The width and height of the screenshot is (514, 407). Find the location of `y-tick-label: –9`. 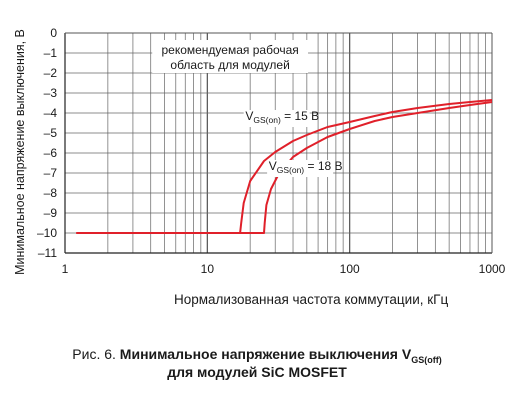

y-tick-label: –9 is located at coordinates (51, 213).